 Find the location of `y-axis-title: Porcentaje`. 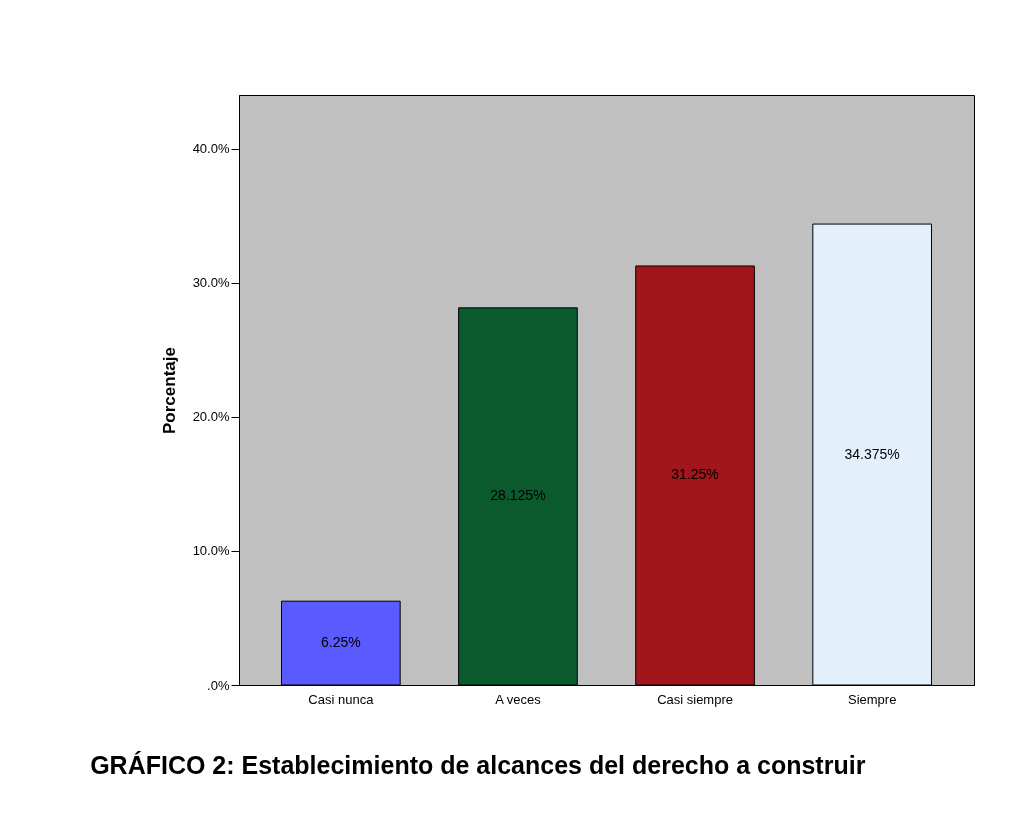

y-axis-title: Porcentaje is located at coordinates (169, 390).